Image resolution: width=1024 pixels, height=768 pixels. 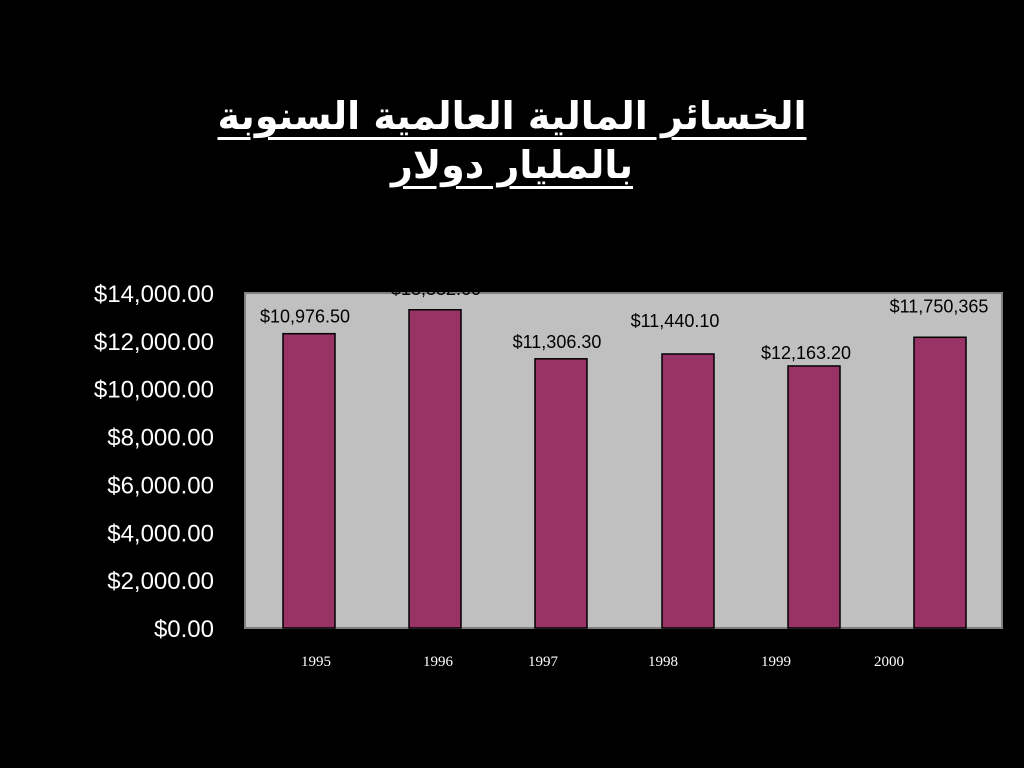 I want to click on y-tick-label: $0.00, so click(x=184, y=629).